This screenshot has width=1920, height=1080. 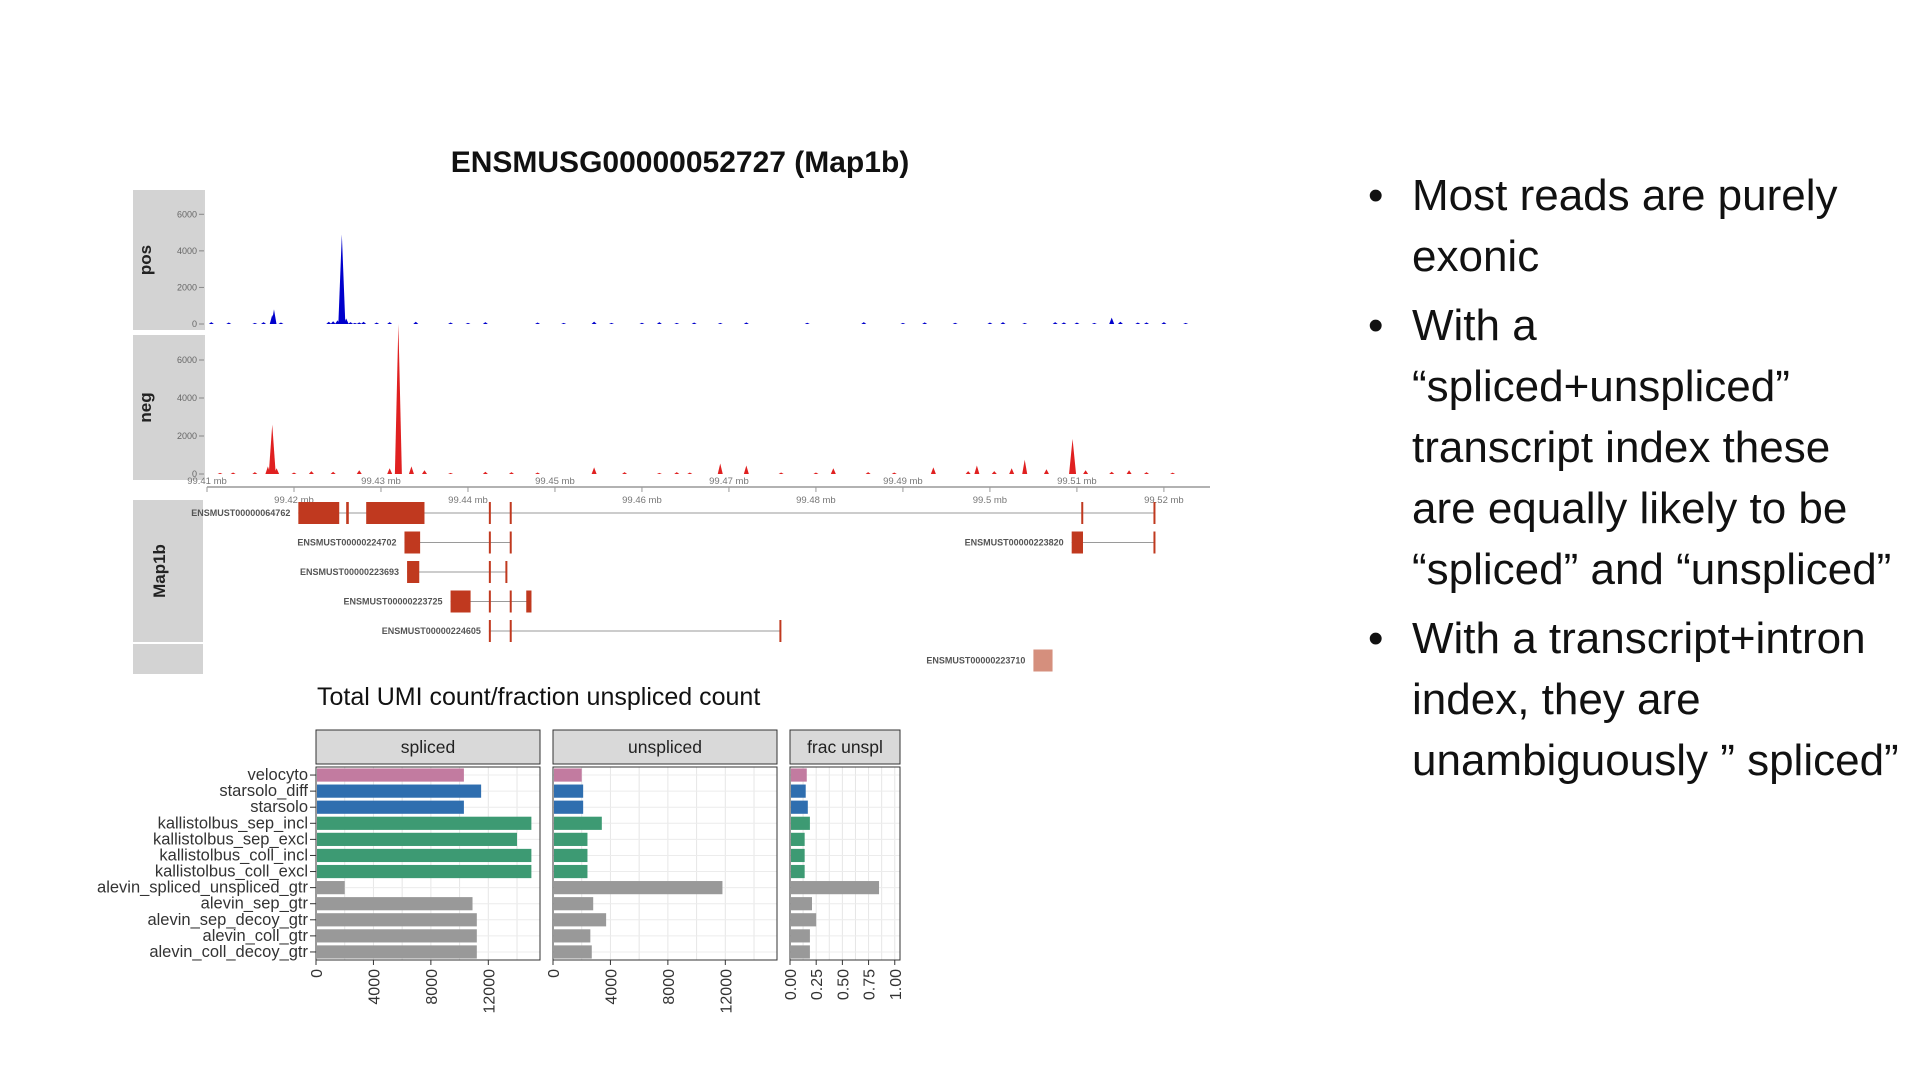 What do you see at coordinates (294, 500) in the screenshot?
I see `genome-axis-tick-label: 99.42 mb` at bounding box center [294, 500].